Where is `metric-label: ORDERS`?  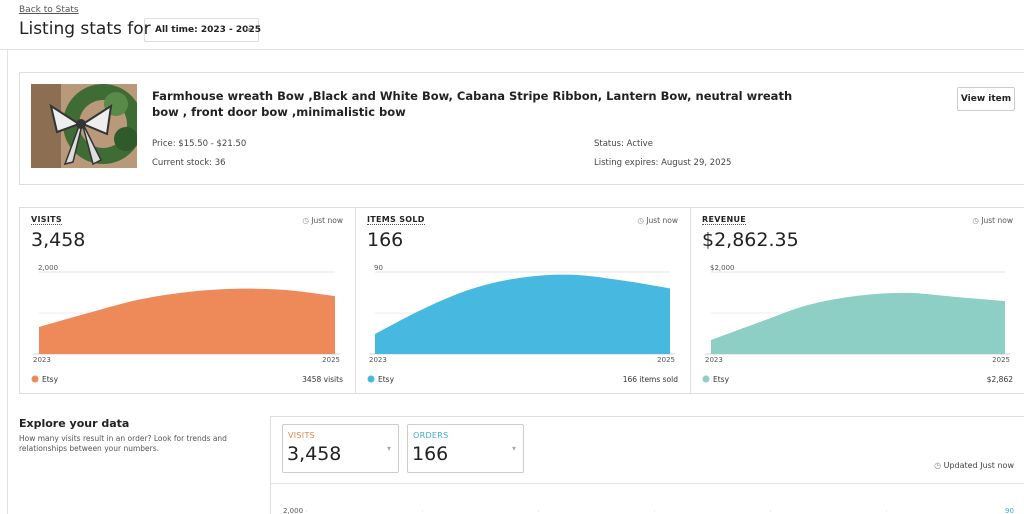
metric-label: ORDERS is located at coordinates (431, 435).